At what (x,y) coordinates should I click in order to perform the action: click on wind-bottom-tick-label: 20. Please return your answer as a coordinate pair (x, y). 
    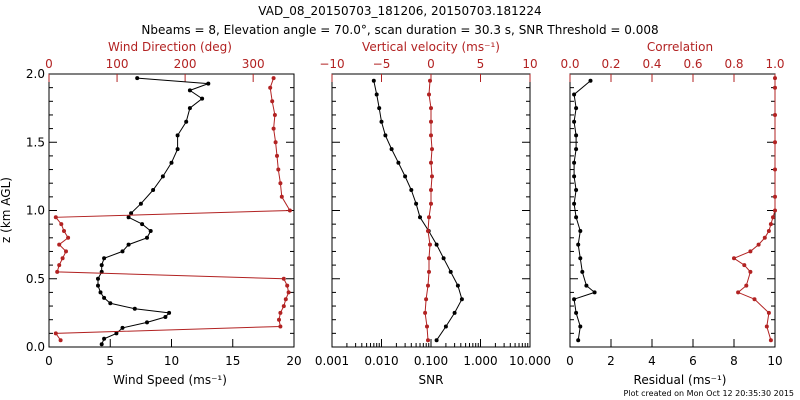
    Looking at the image, I should click on (293, 361).